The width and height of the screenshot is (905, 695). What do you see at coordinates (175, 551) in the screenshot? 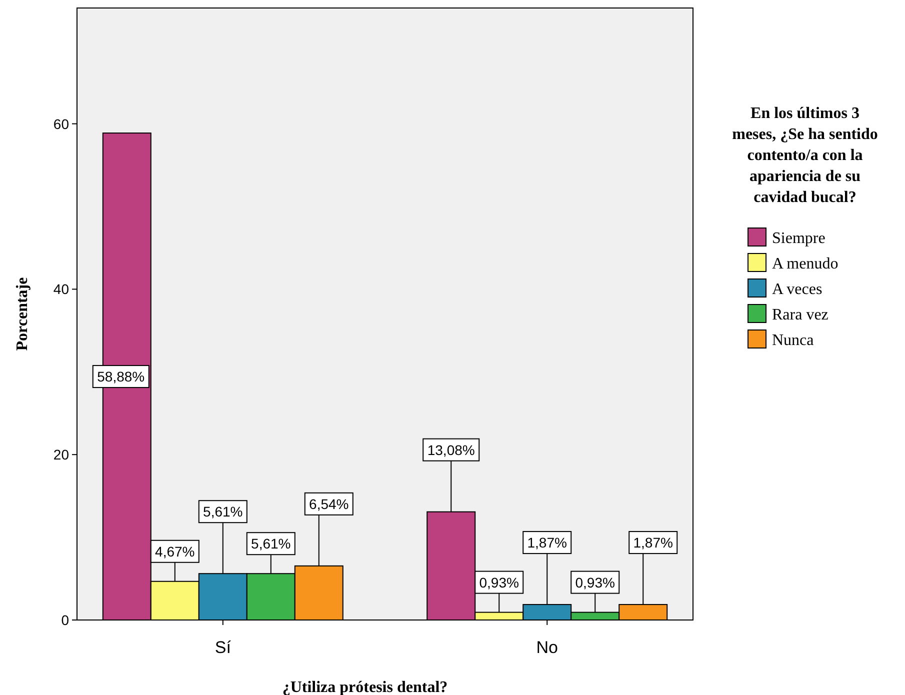
I see `data-label: 4,67%` at bounding box center [175, 551].